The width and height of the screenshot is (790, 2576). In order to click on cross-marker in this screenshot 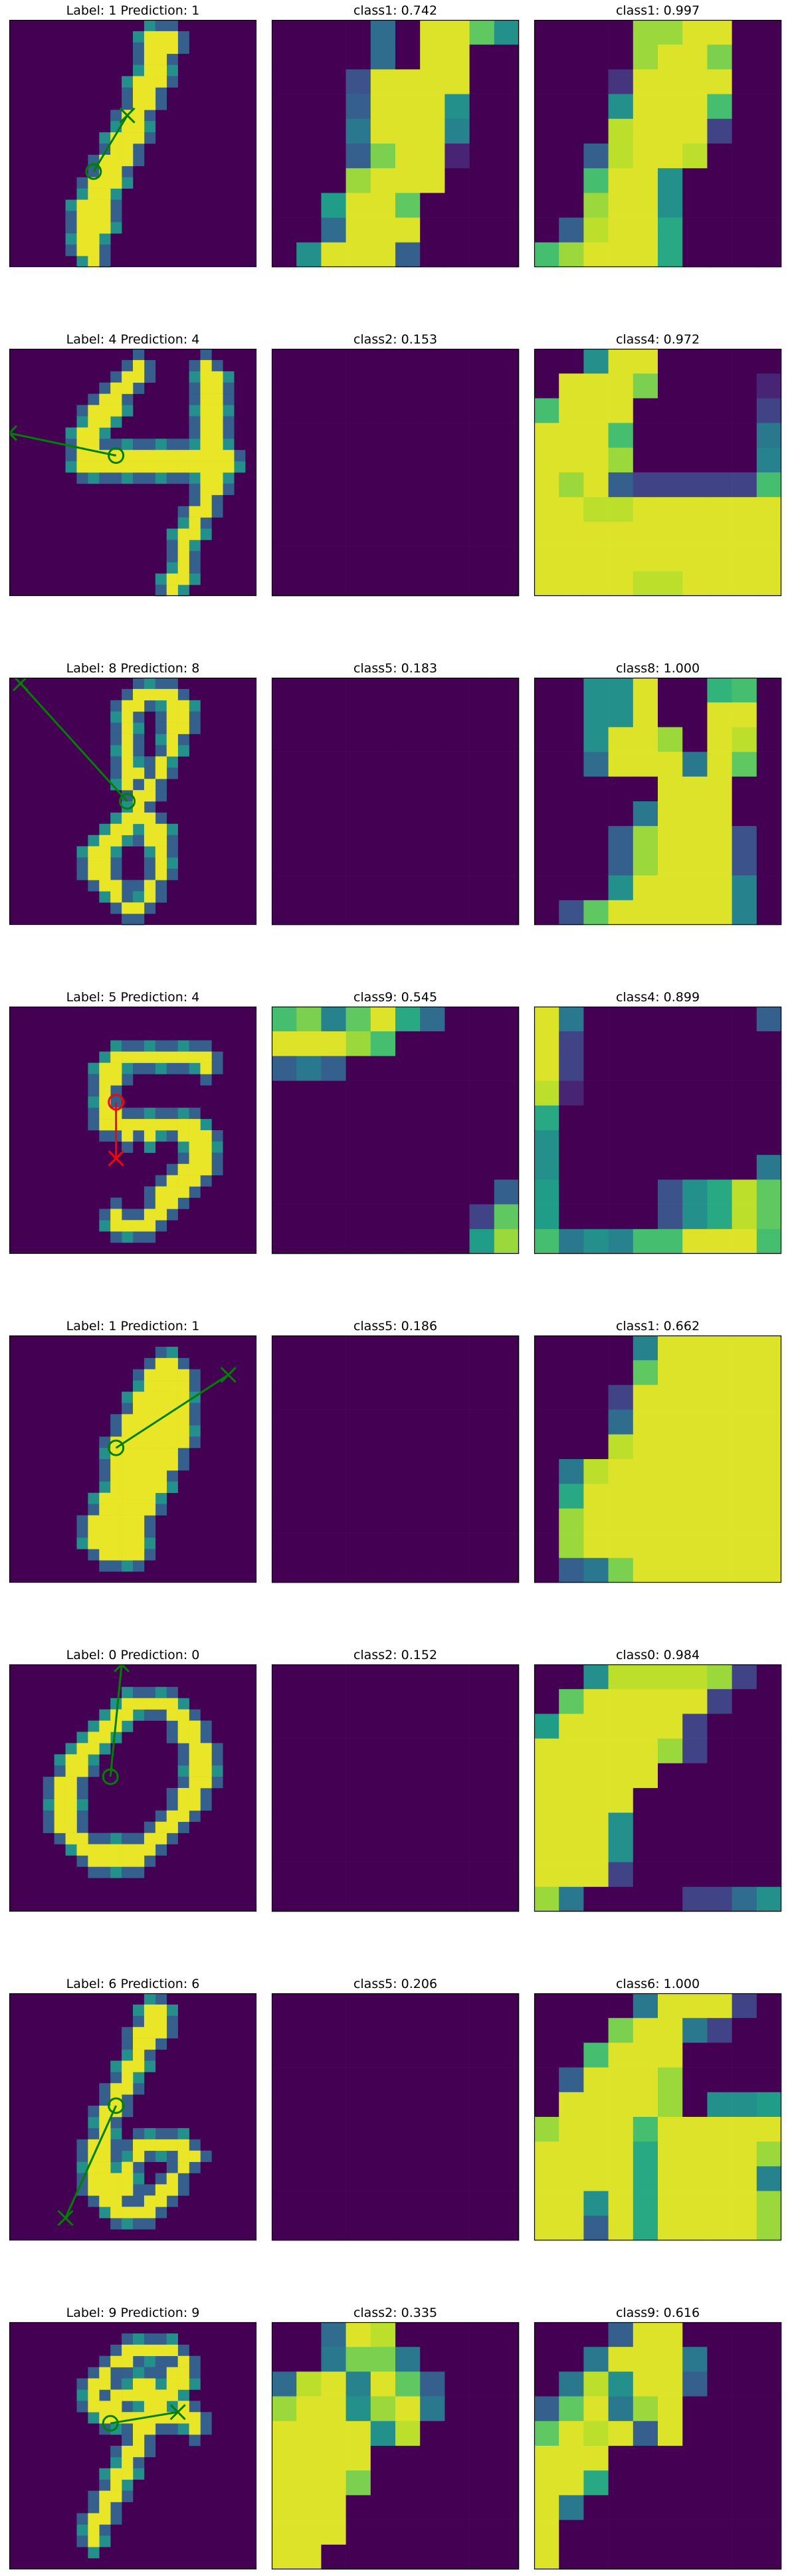, I will do `click(14, 433)`.